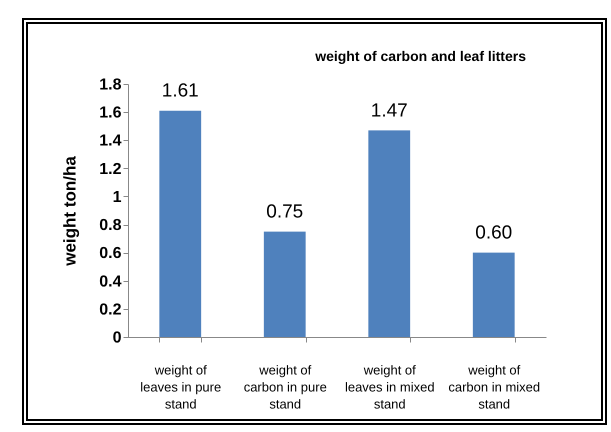 This screenshot has height=432, width=611. I want to click on data-label: 1.61, so click(180, 91).